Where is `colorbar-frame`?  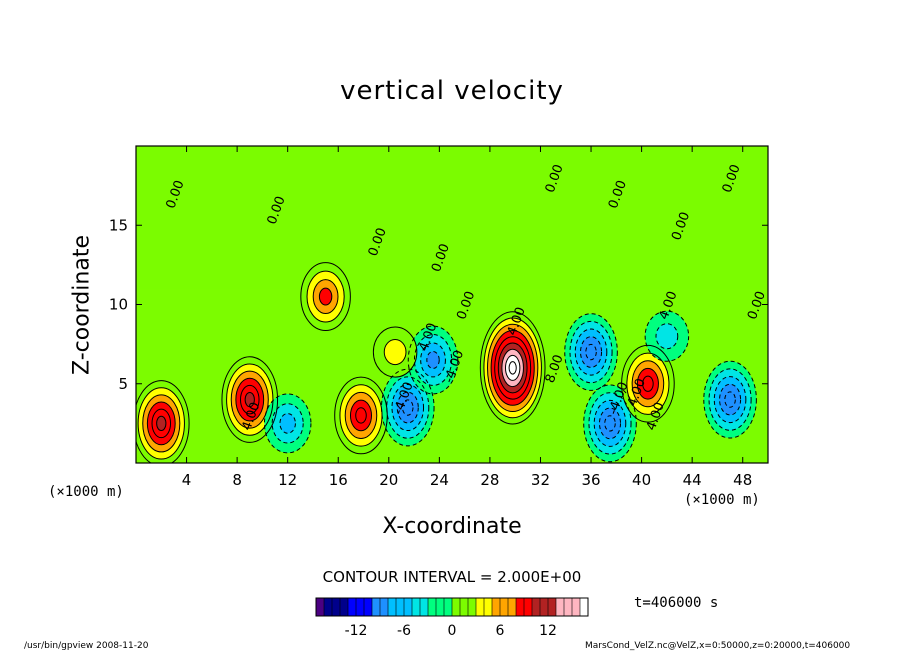 colorbar-frame is located at coordinates (452, 607).